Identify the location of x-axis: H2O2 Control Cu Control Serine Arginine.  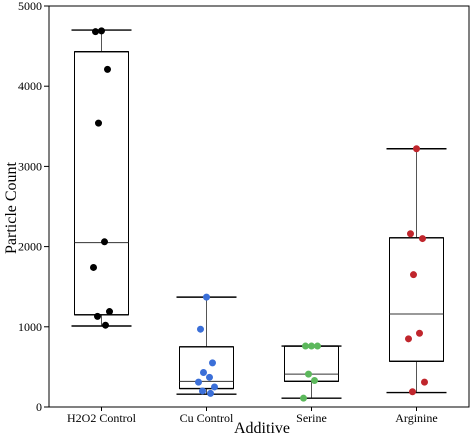
(252, 416).